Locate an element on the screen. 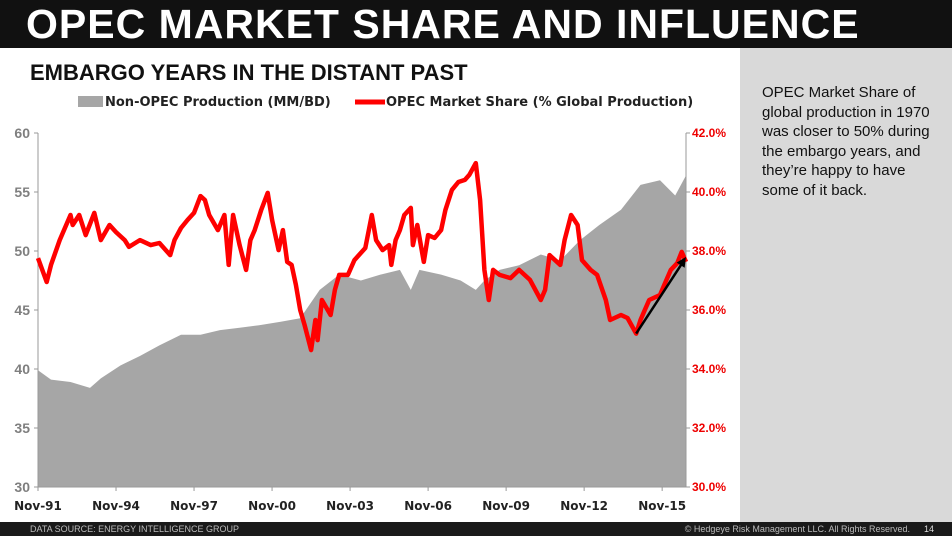 The width and height of the screenshot is (952, 536). left-tick-label: 35 is located at coordinates (22, 428).